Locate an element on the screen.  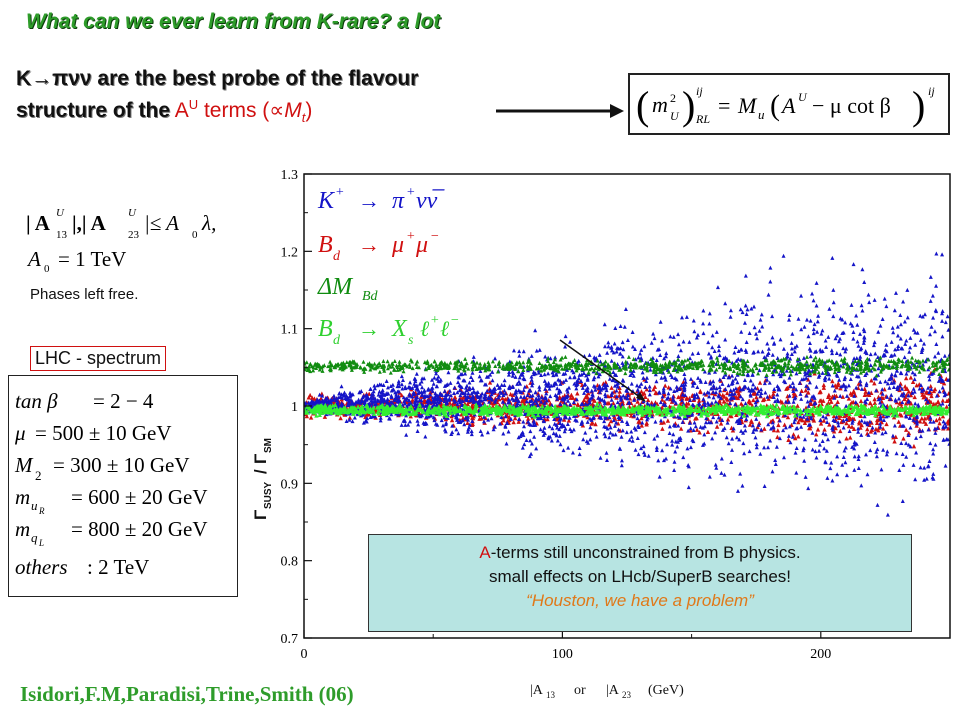
eq-u: u is located at coordinates (761, 114).